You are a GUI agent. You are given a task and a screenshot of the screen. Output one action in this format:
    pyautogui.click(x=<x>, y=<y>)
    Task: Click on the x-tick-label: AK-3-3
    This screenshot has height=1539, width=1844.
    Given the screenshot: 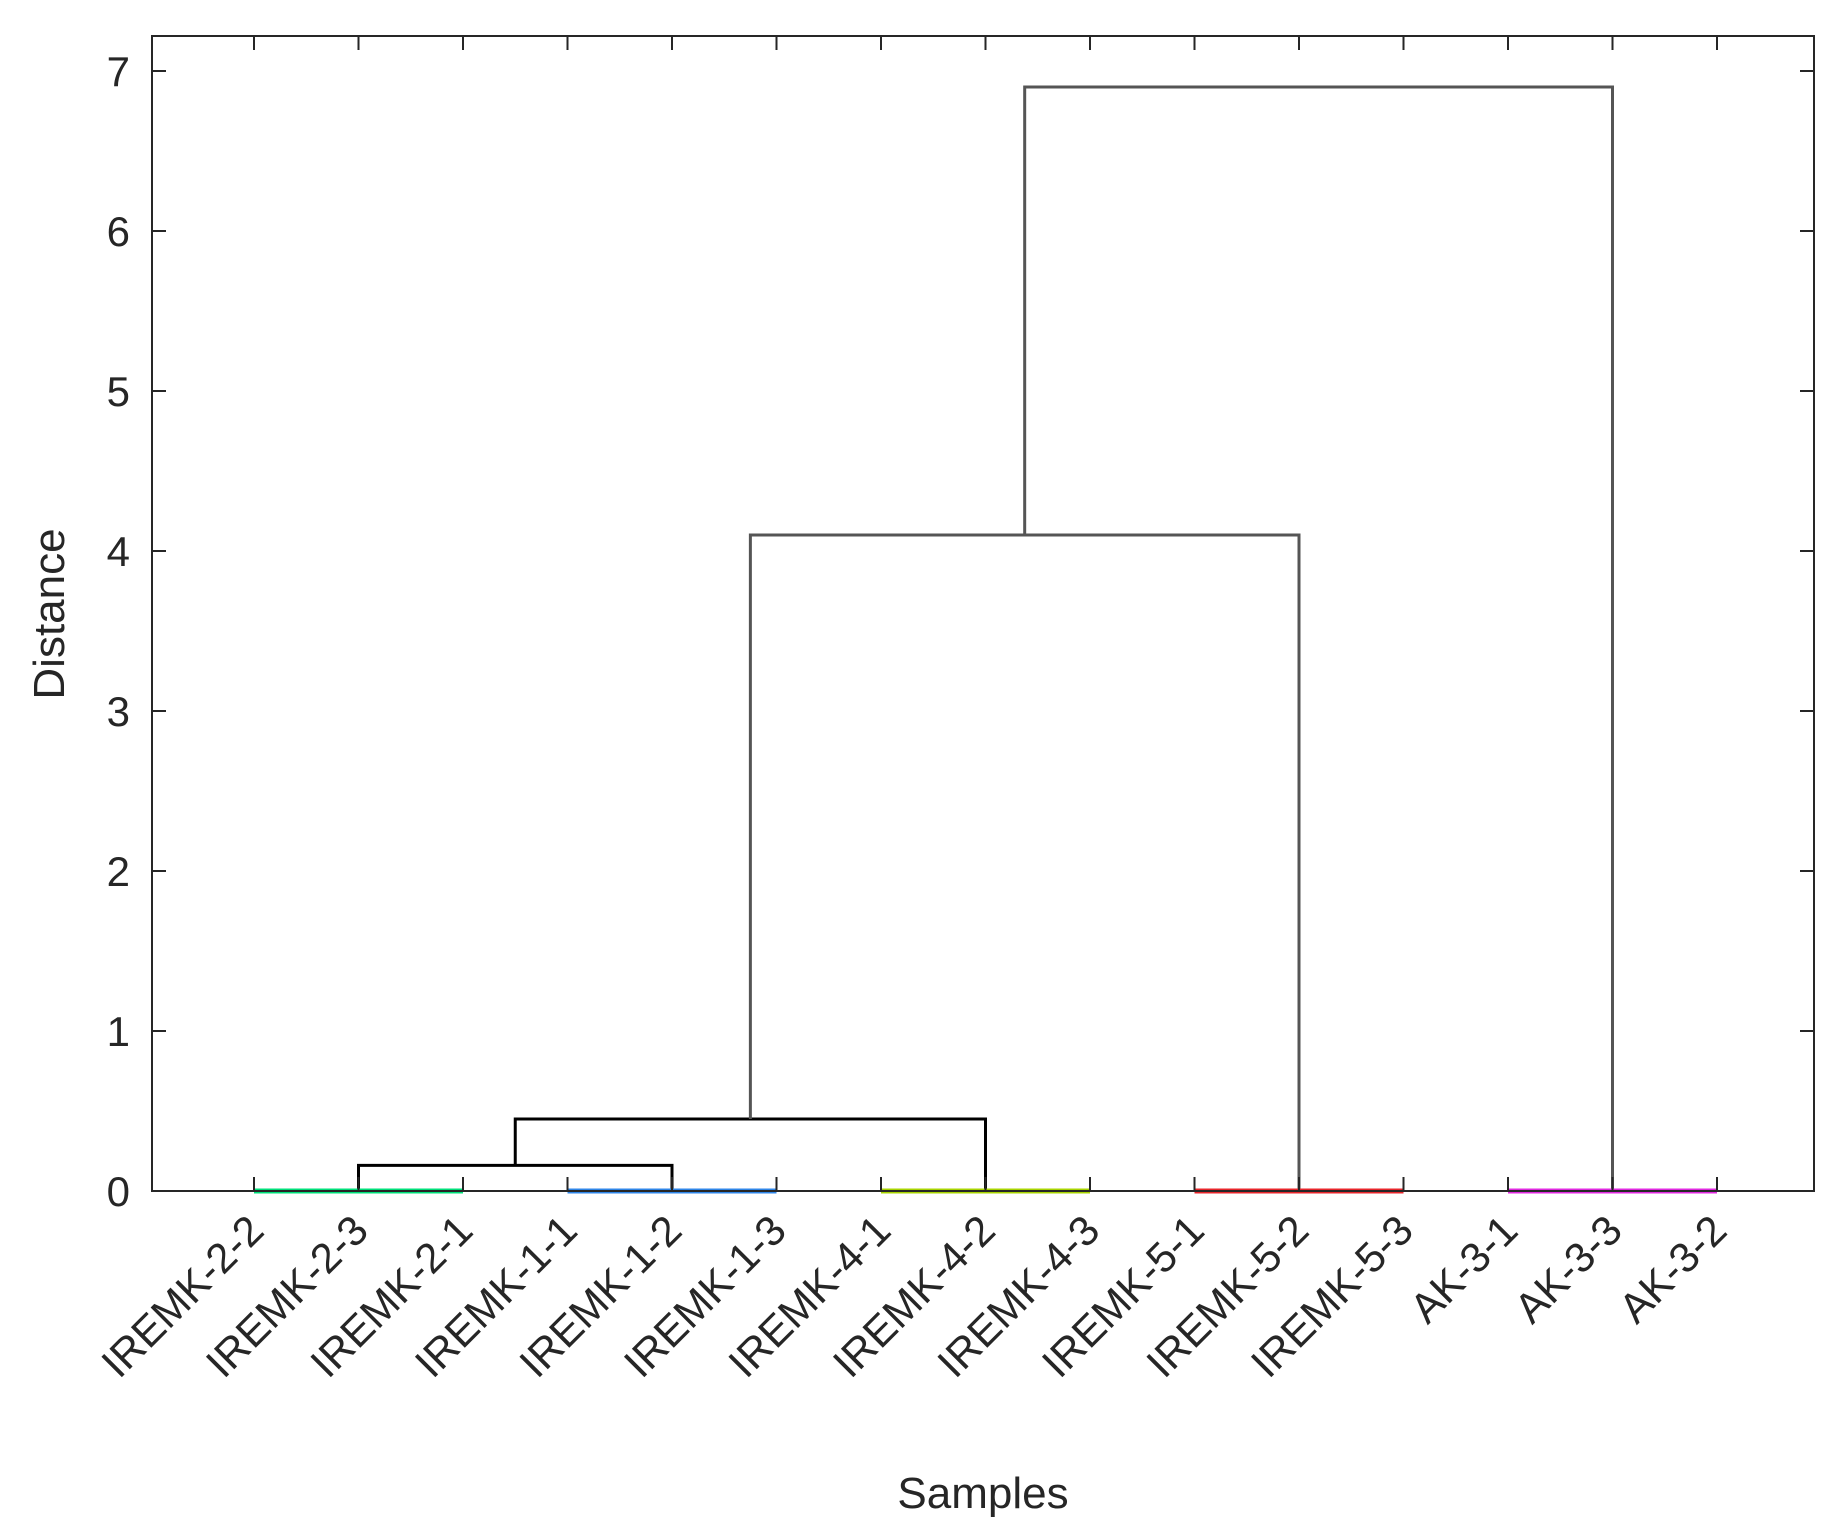 What is the action you would take?
    pyautogui.click(x=1568, y=1269)
    